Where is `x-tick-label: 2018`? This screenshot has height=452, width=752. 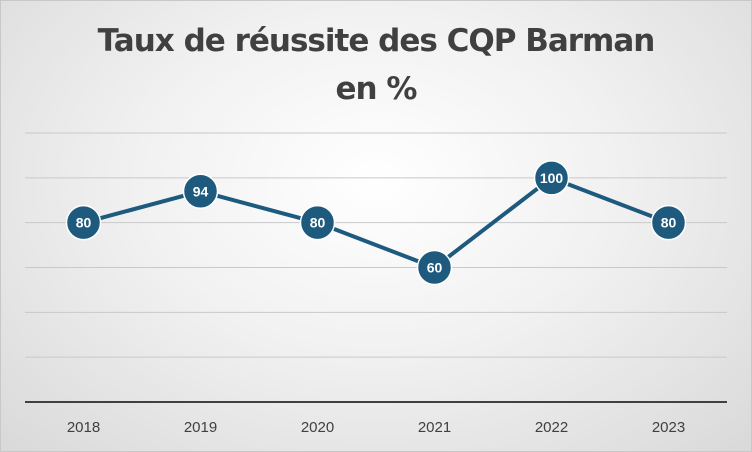
x-tick-label: 2018 is located at coordinates (83, 427).